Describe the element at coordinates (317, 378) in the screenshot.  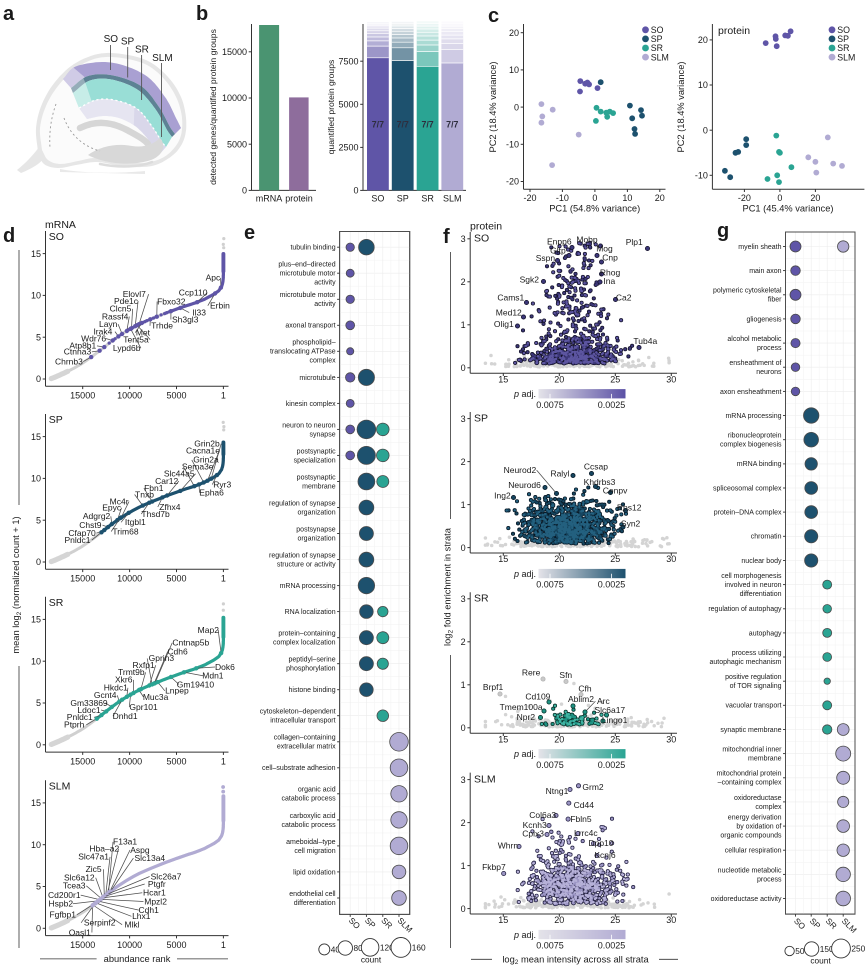
I see `svg-text: microtubule` at that location.